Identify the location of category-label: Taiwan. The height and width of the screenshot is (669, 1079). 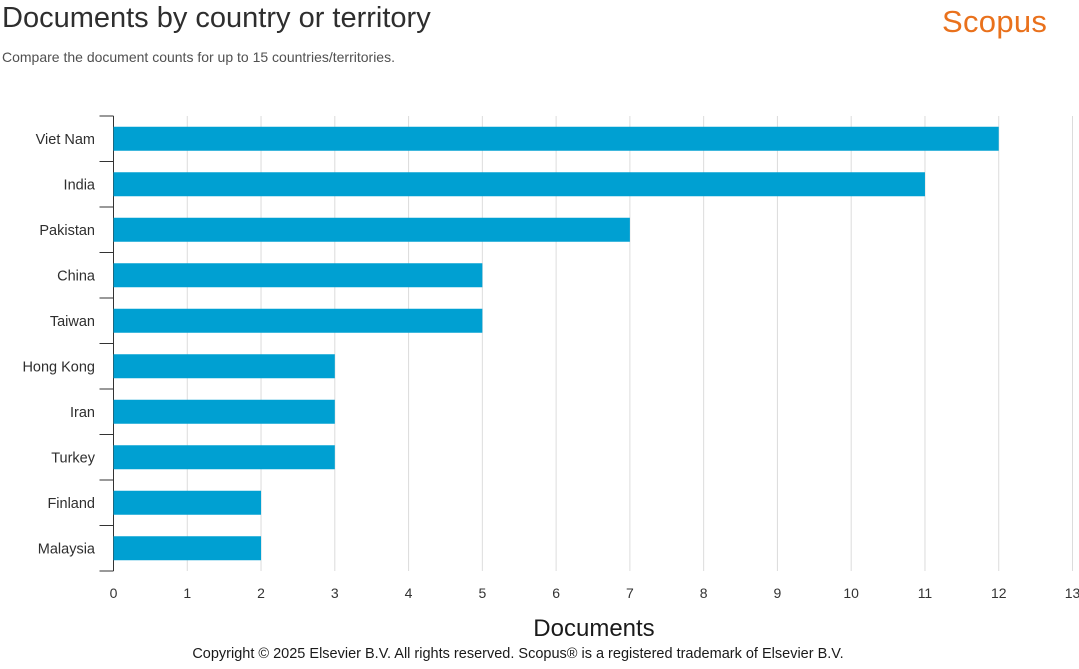
(72, 322).